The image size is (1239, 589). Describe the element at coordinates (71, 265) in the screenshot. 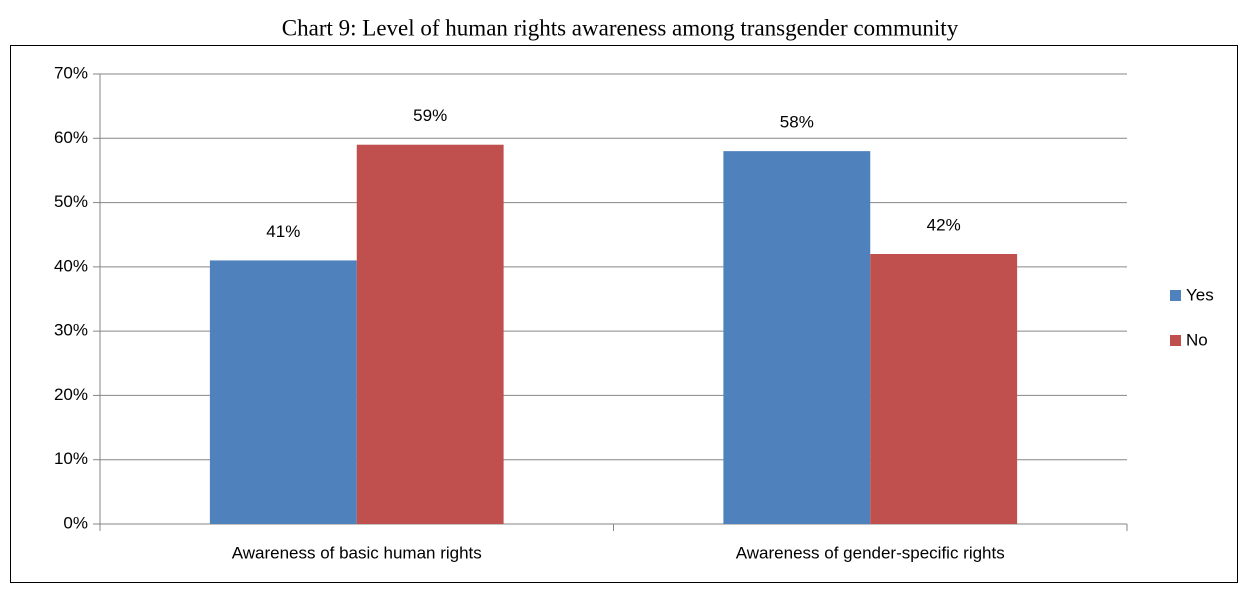

I see `y-tick-label: 40%` at that location.